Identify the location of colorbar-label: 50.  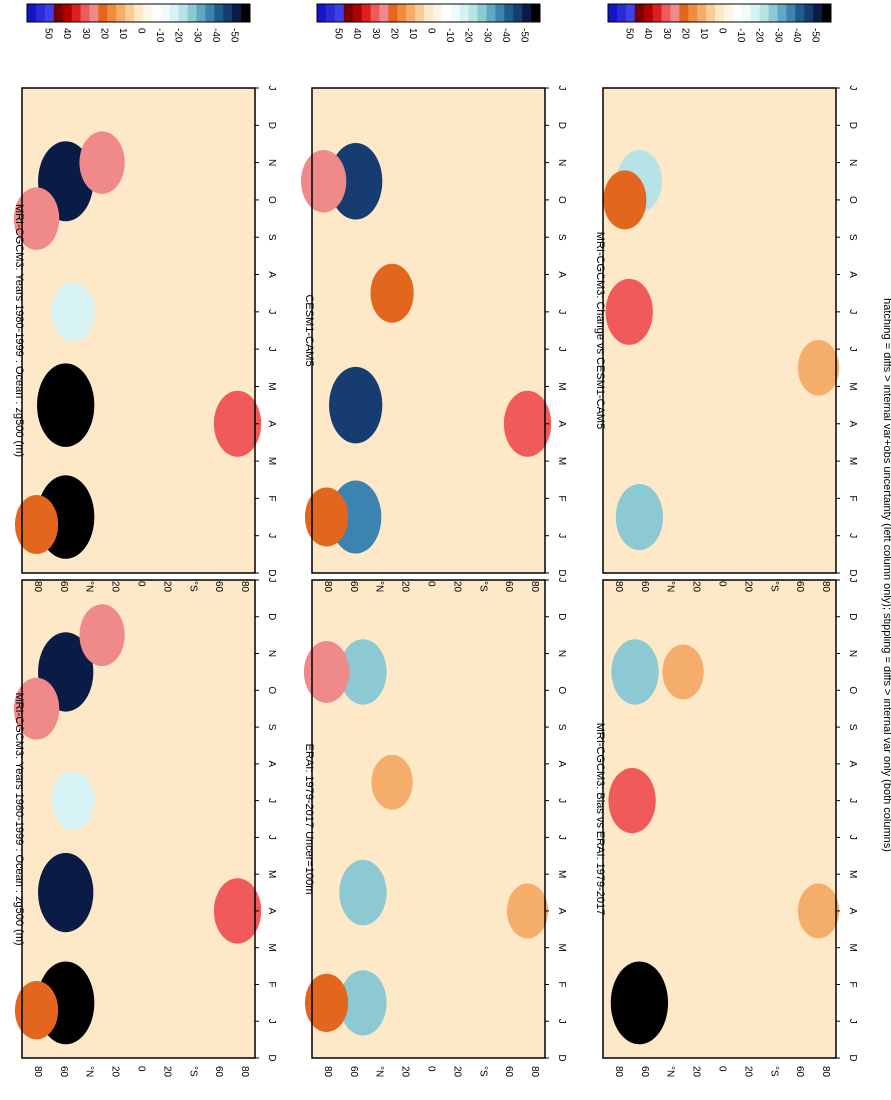
(338, 34).